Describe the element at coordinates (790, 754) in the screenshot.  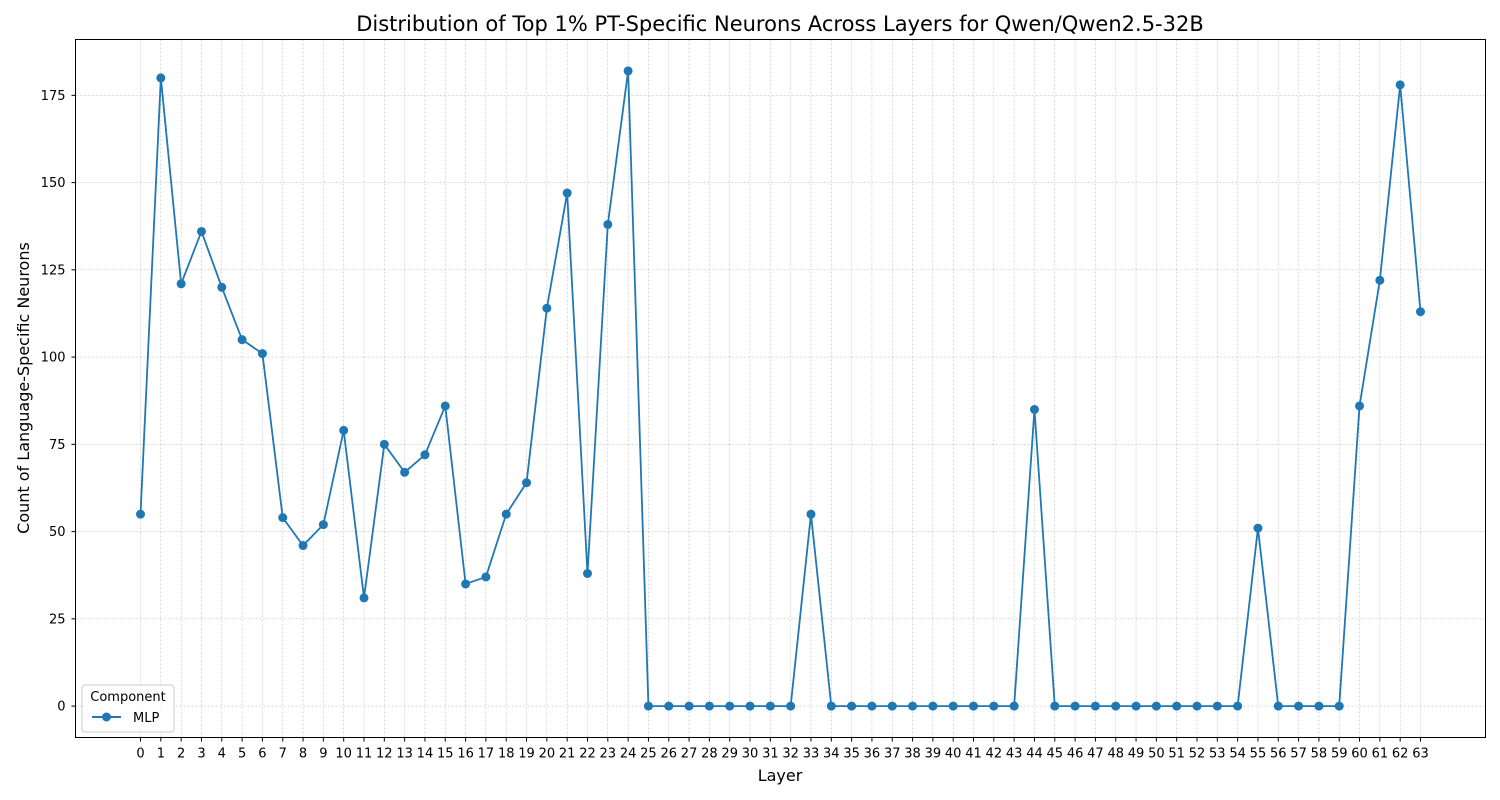
I see `x-tick-label: 32` at that location.